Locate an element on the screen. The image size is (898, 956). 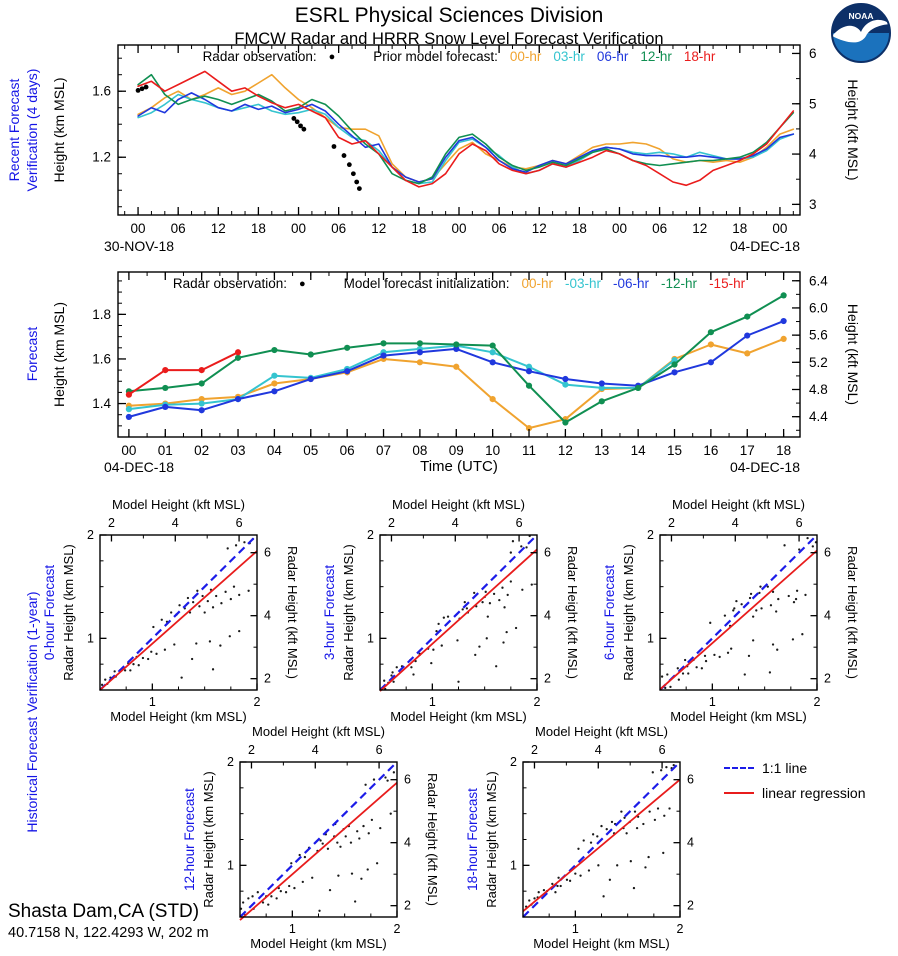
legend-entry-m15-hr: -15-hr is located at coordinates (727, 283).